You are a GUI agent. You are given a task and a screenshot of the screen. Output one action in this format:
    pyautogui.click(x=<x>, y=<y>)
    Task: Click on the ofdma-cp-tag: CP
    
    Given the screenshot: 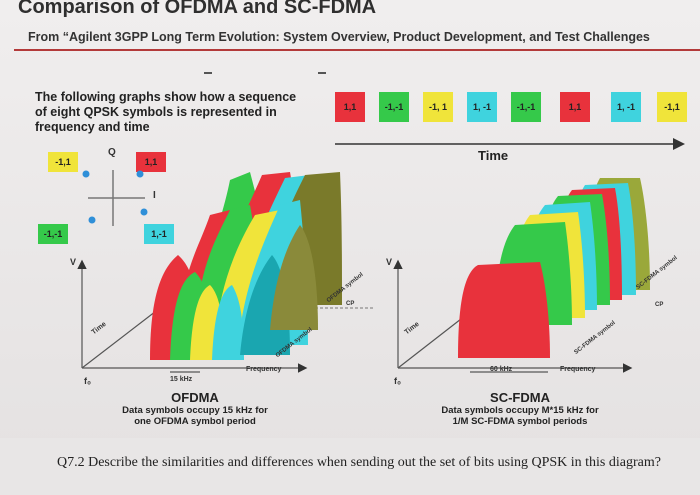 What is the action you would take?
    pyautogui.click(x=350, y=304)
    